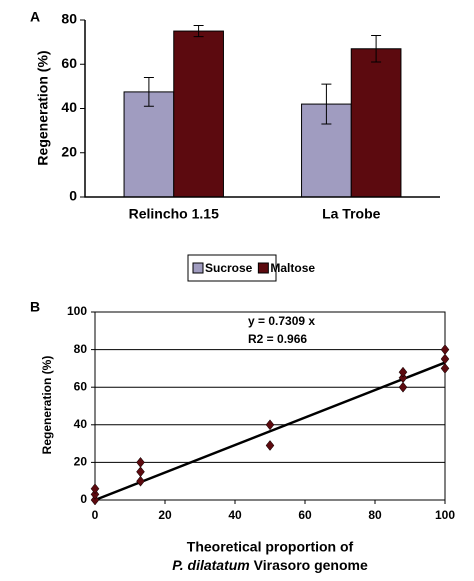  I want to click on panel-label: B, so click(35, 307).